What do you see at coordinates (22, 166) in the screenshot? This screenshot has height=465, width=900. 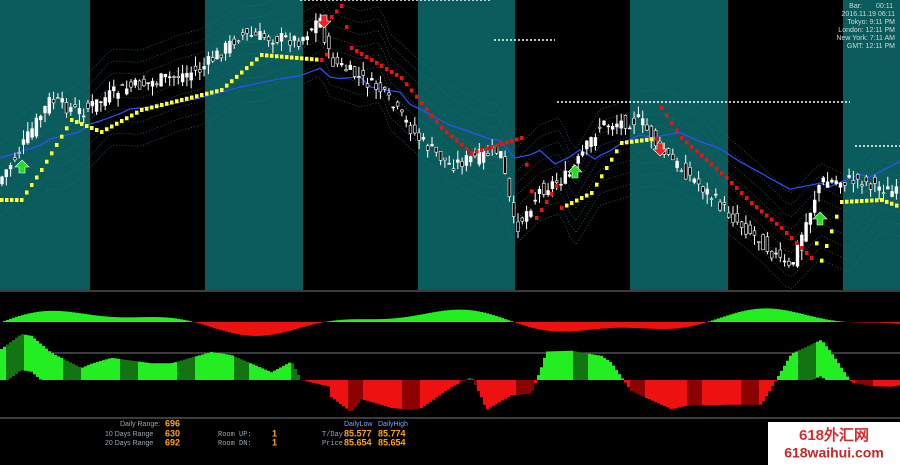 I see `signal-arrow` at bounding box center [22, 166].